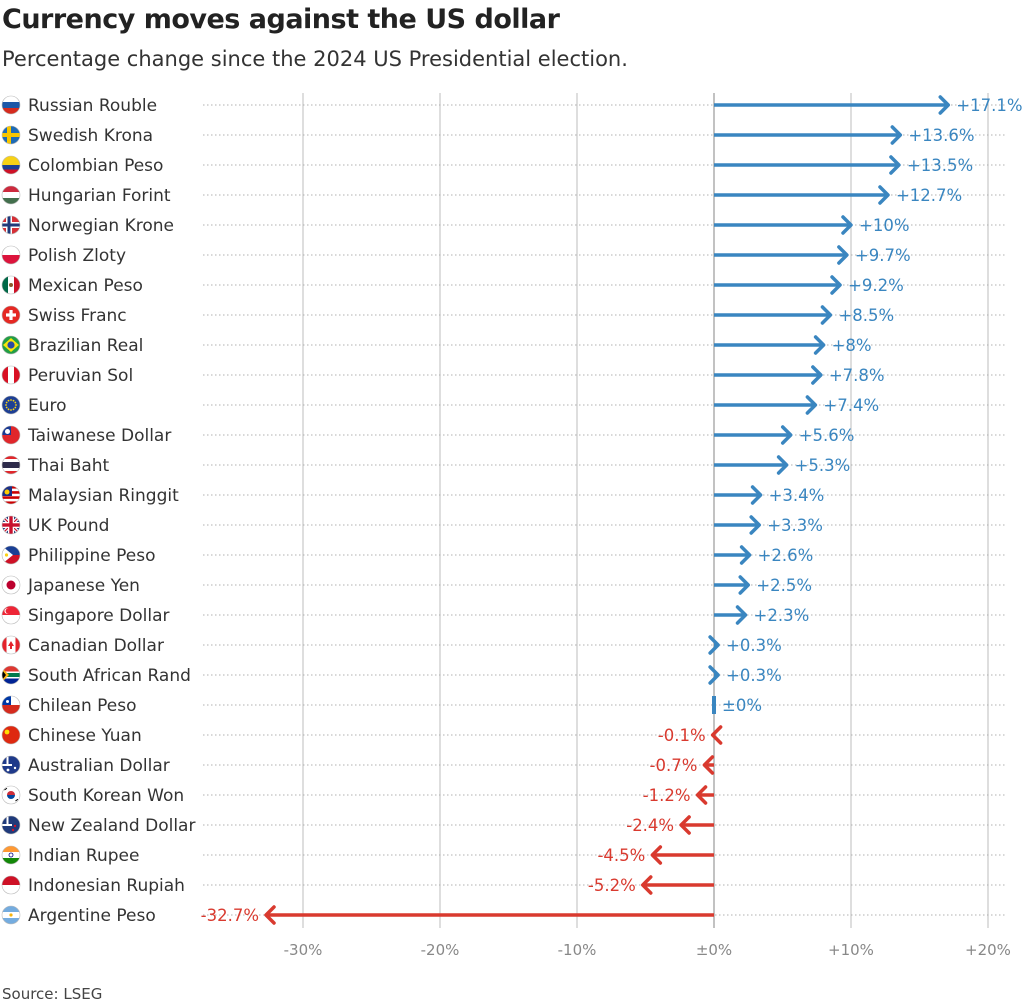  I want to click on x-tick-label: +20%, so click(988, 950).